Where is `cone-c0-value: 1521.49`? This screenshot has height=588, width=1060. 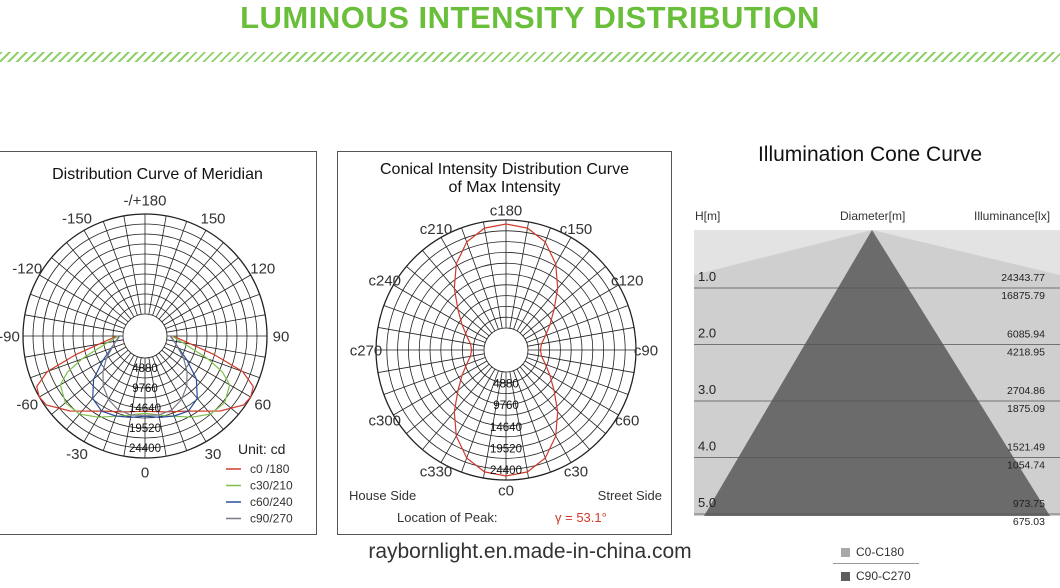 cone-c0-value: 1521.49 is located at coordinates (1026, 448).